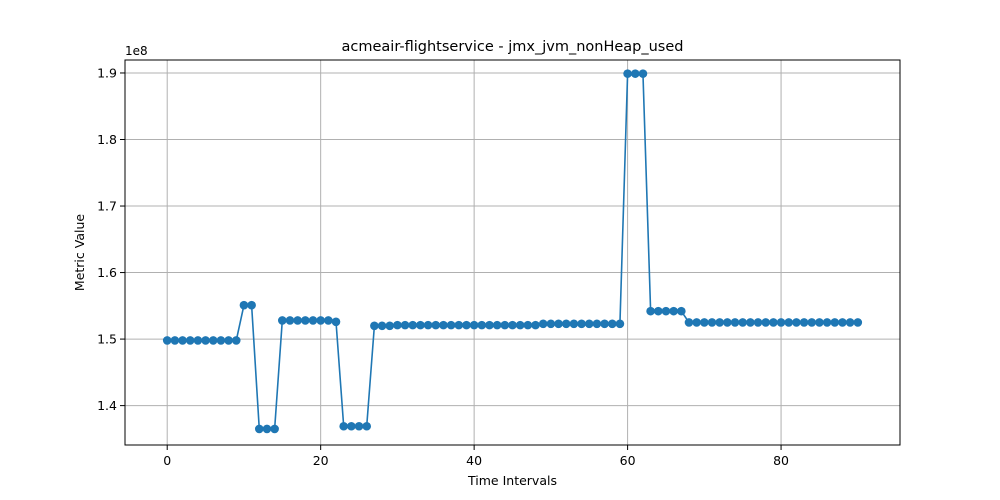 The image size is (1000, 500). What do you see at coordinates (136, 51) in the screenshot?
I see `y-axis-offset-label: 1e8` at bounding box center [136, 51].